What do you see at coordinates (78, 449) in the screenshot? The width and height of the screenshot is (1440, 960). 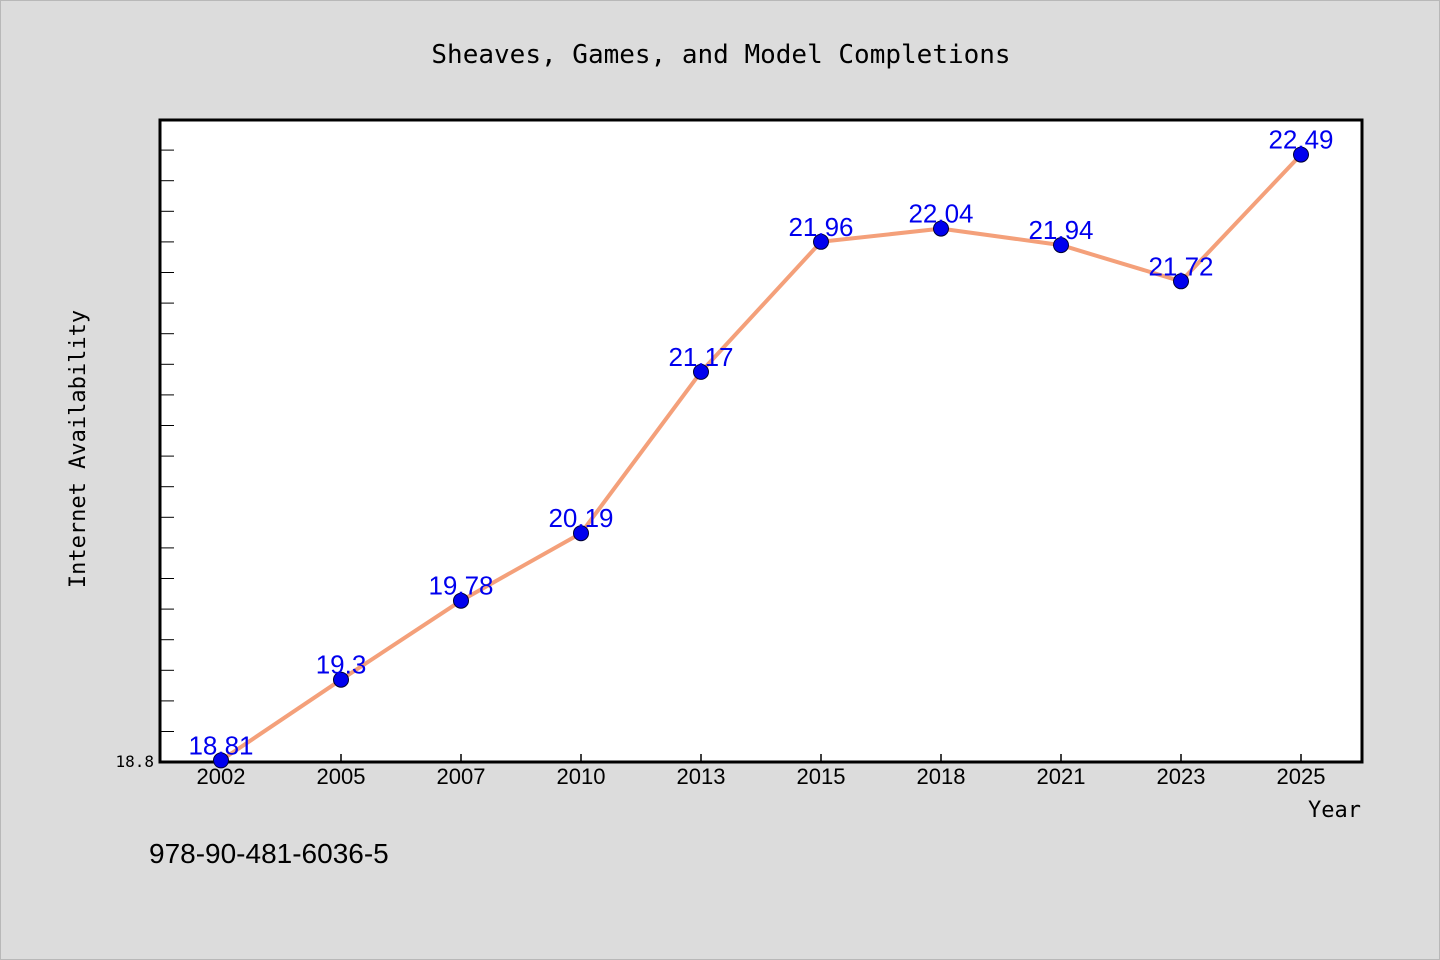 I see `y-axis-label: Internet Availability` at bounding box center [78, 449].